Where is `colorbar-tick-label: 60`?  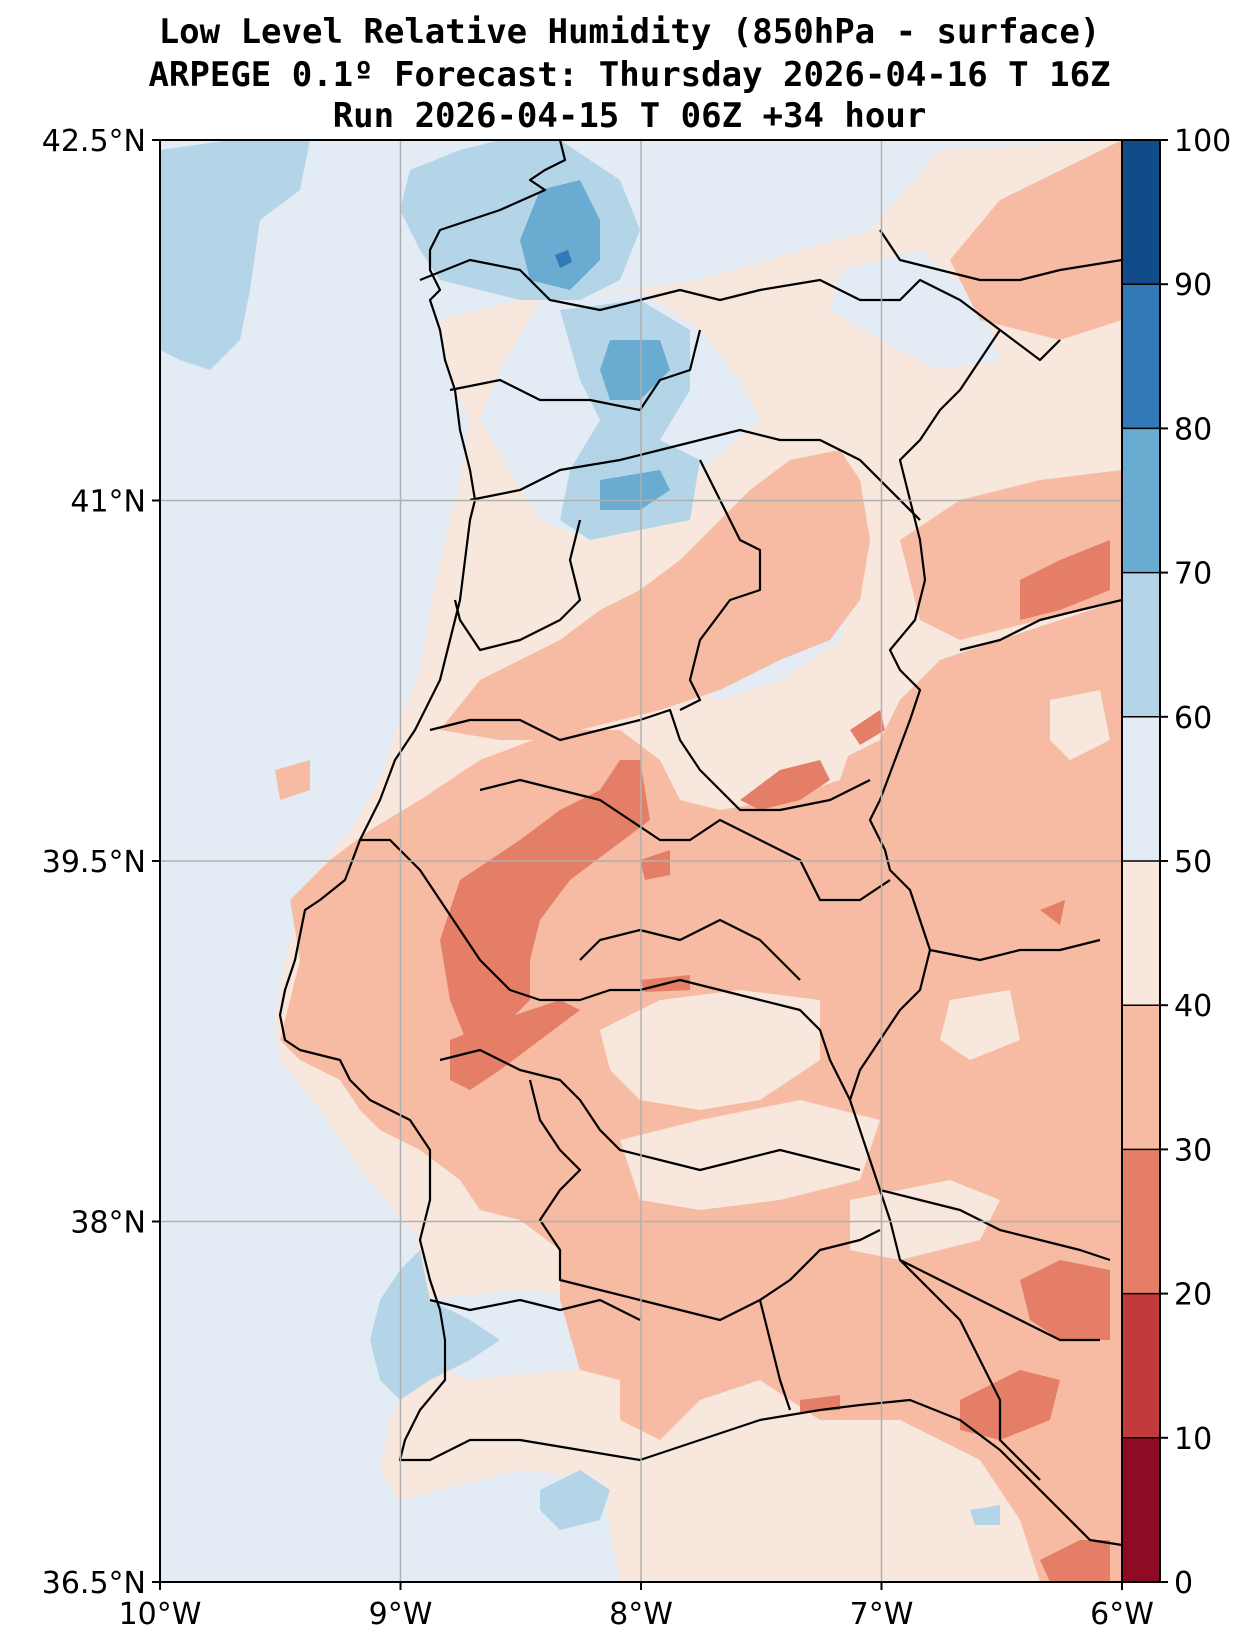 colorbar-tick-label: 60 is located at coordinates (1193, 718).